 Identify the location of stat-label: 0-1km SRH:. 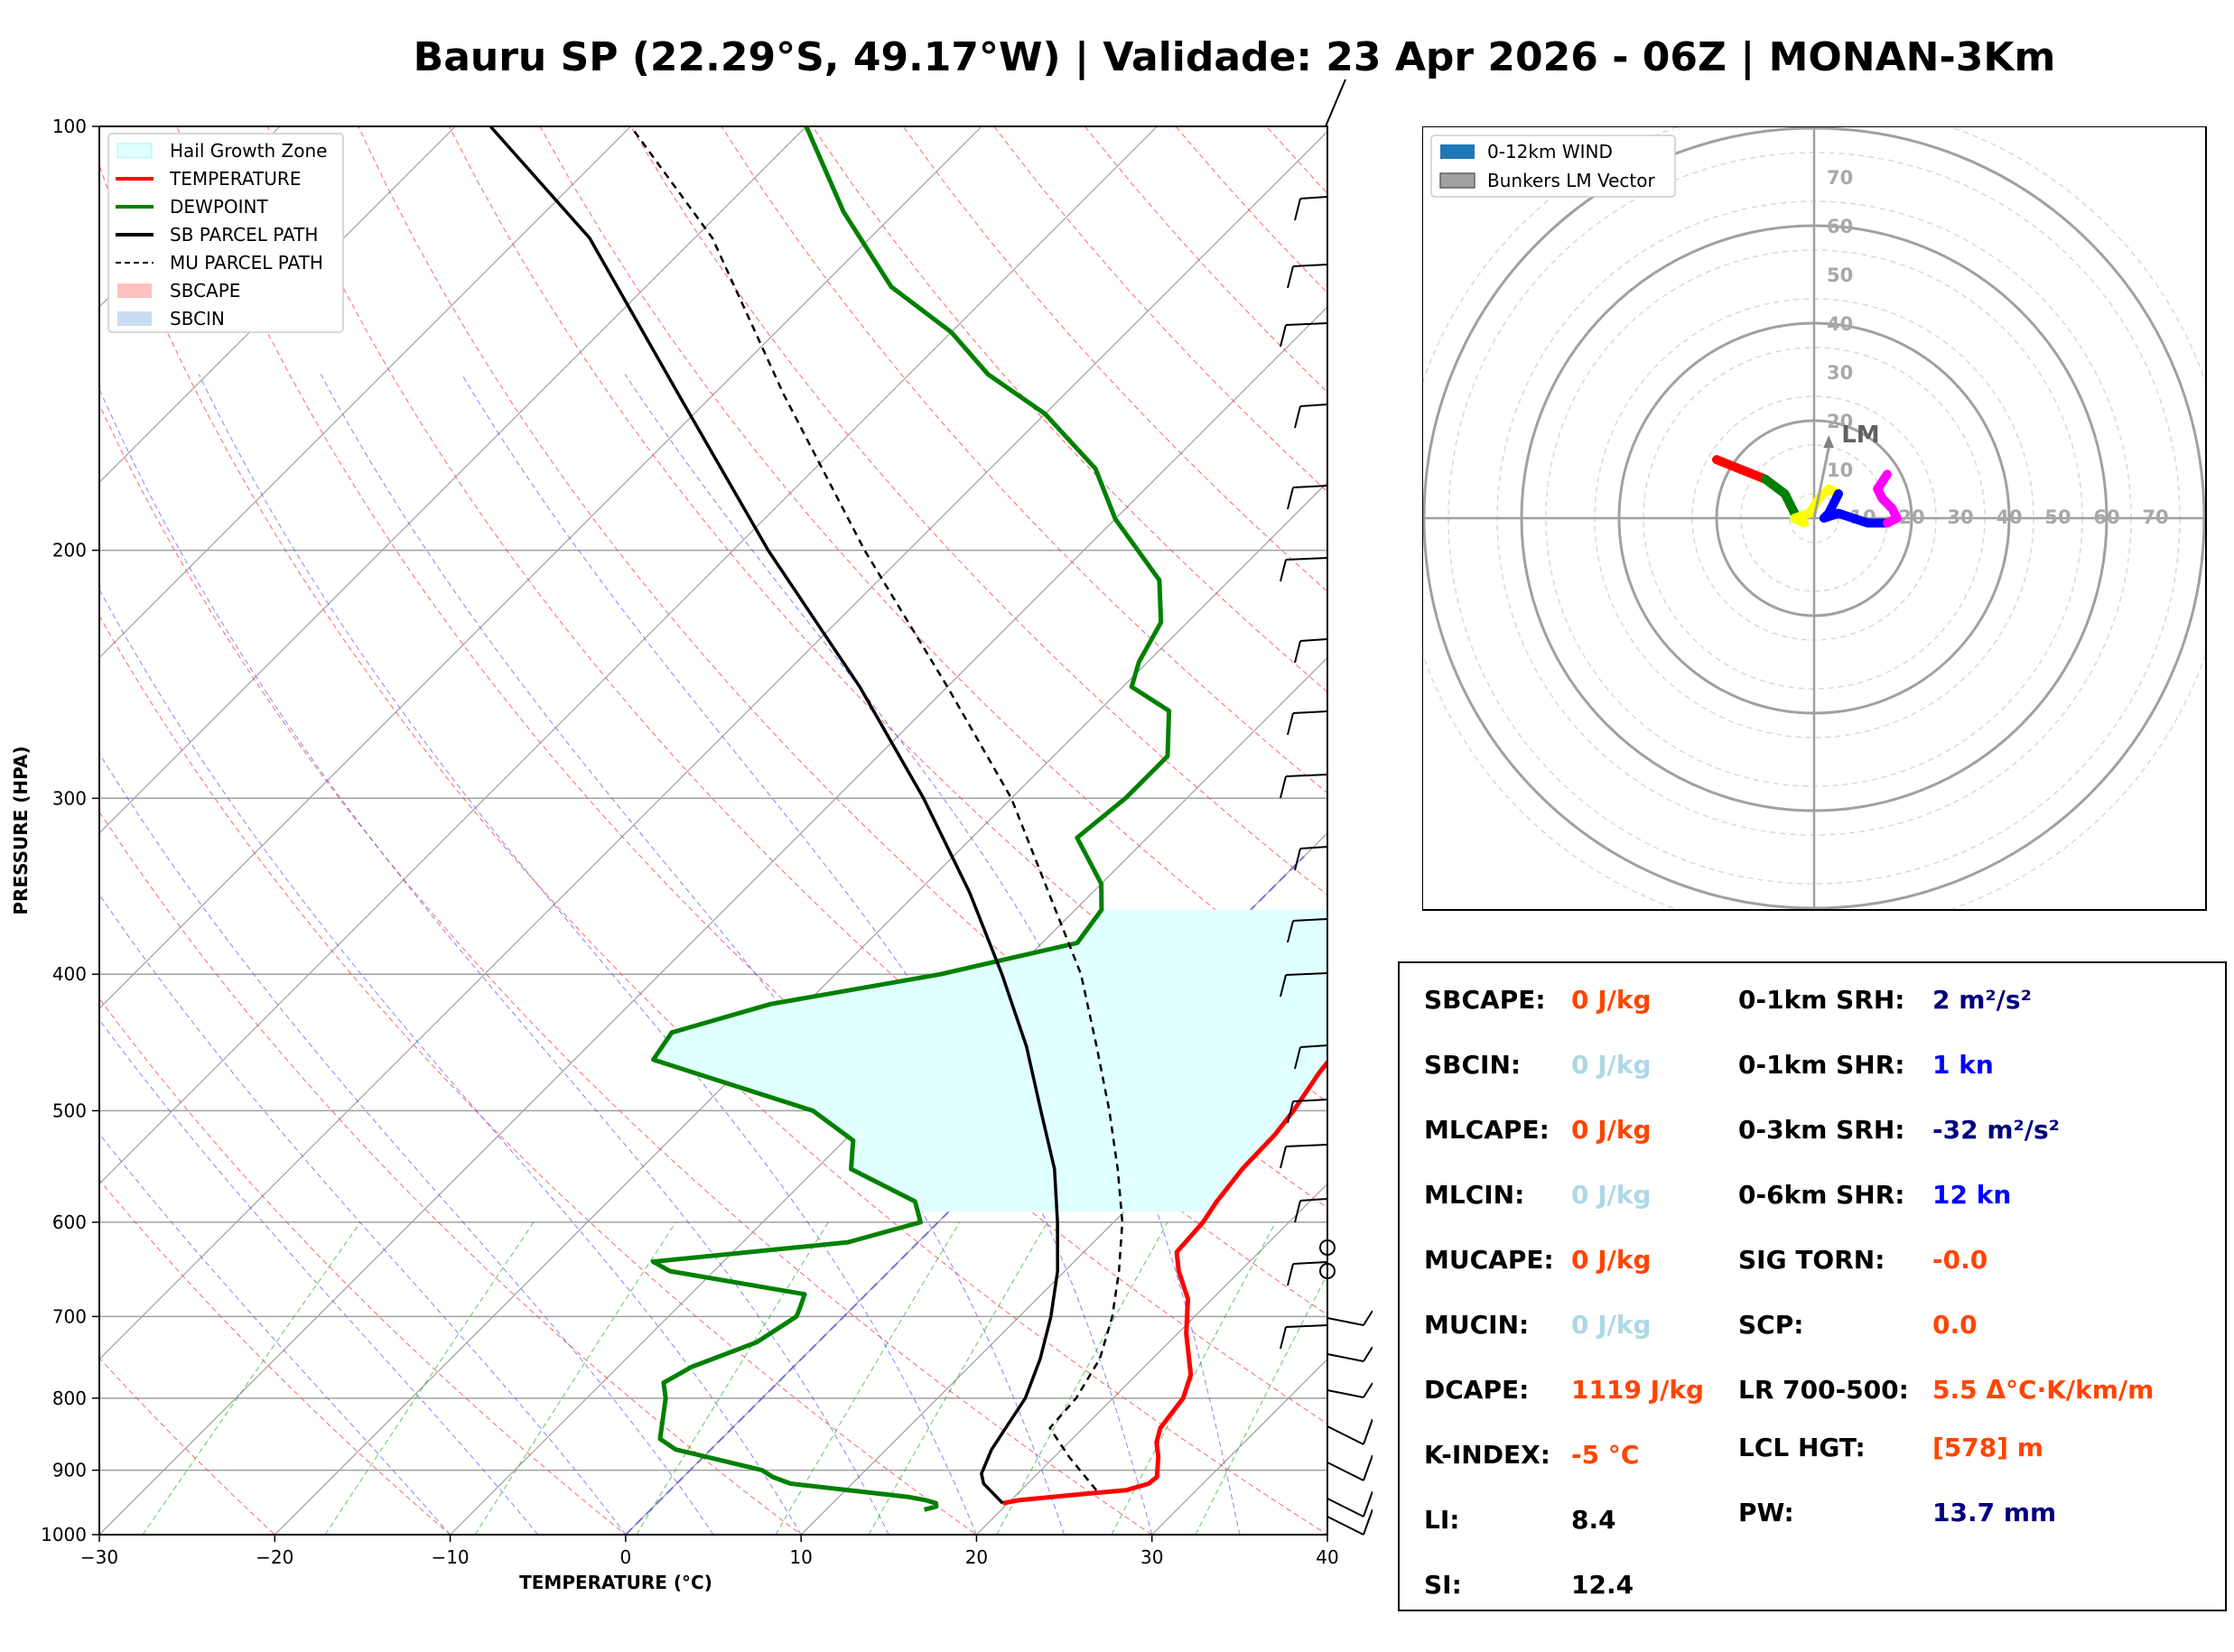
(1821, 1000).